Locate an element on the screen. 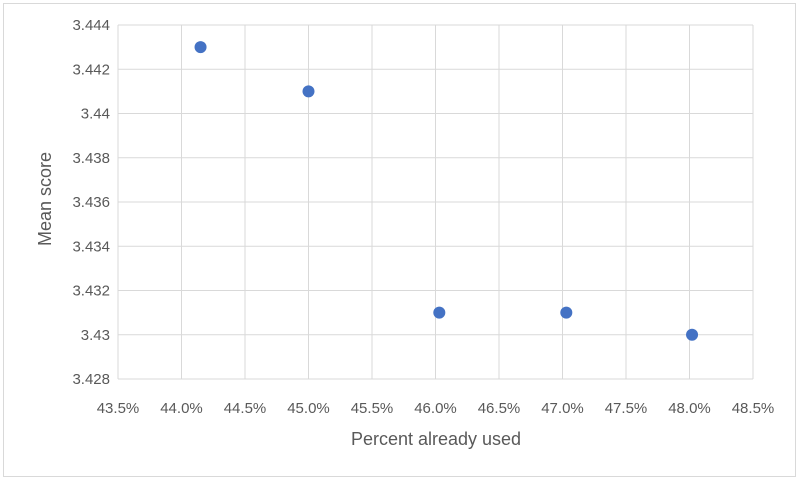  y-tick-label: 3.434 is located at coordinates (91, 246).